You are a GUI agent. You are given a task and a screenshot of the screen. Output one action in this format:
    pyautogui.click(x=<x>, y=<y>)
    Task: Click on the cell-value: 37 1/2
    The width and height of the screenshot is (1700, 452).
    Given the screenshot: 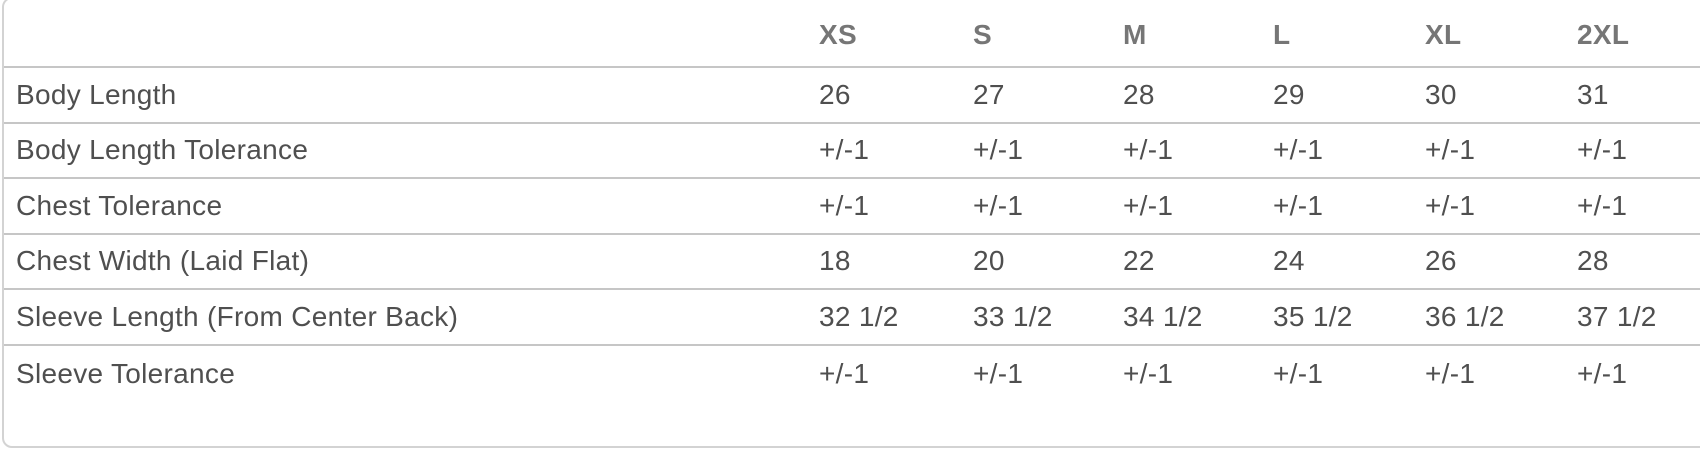 What is the action you would take?
    pyautogui.click(x=1638, y=317)
    